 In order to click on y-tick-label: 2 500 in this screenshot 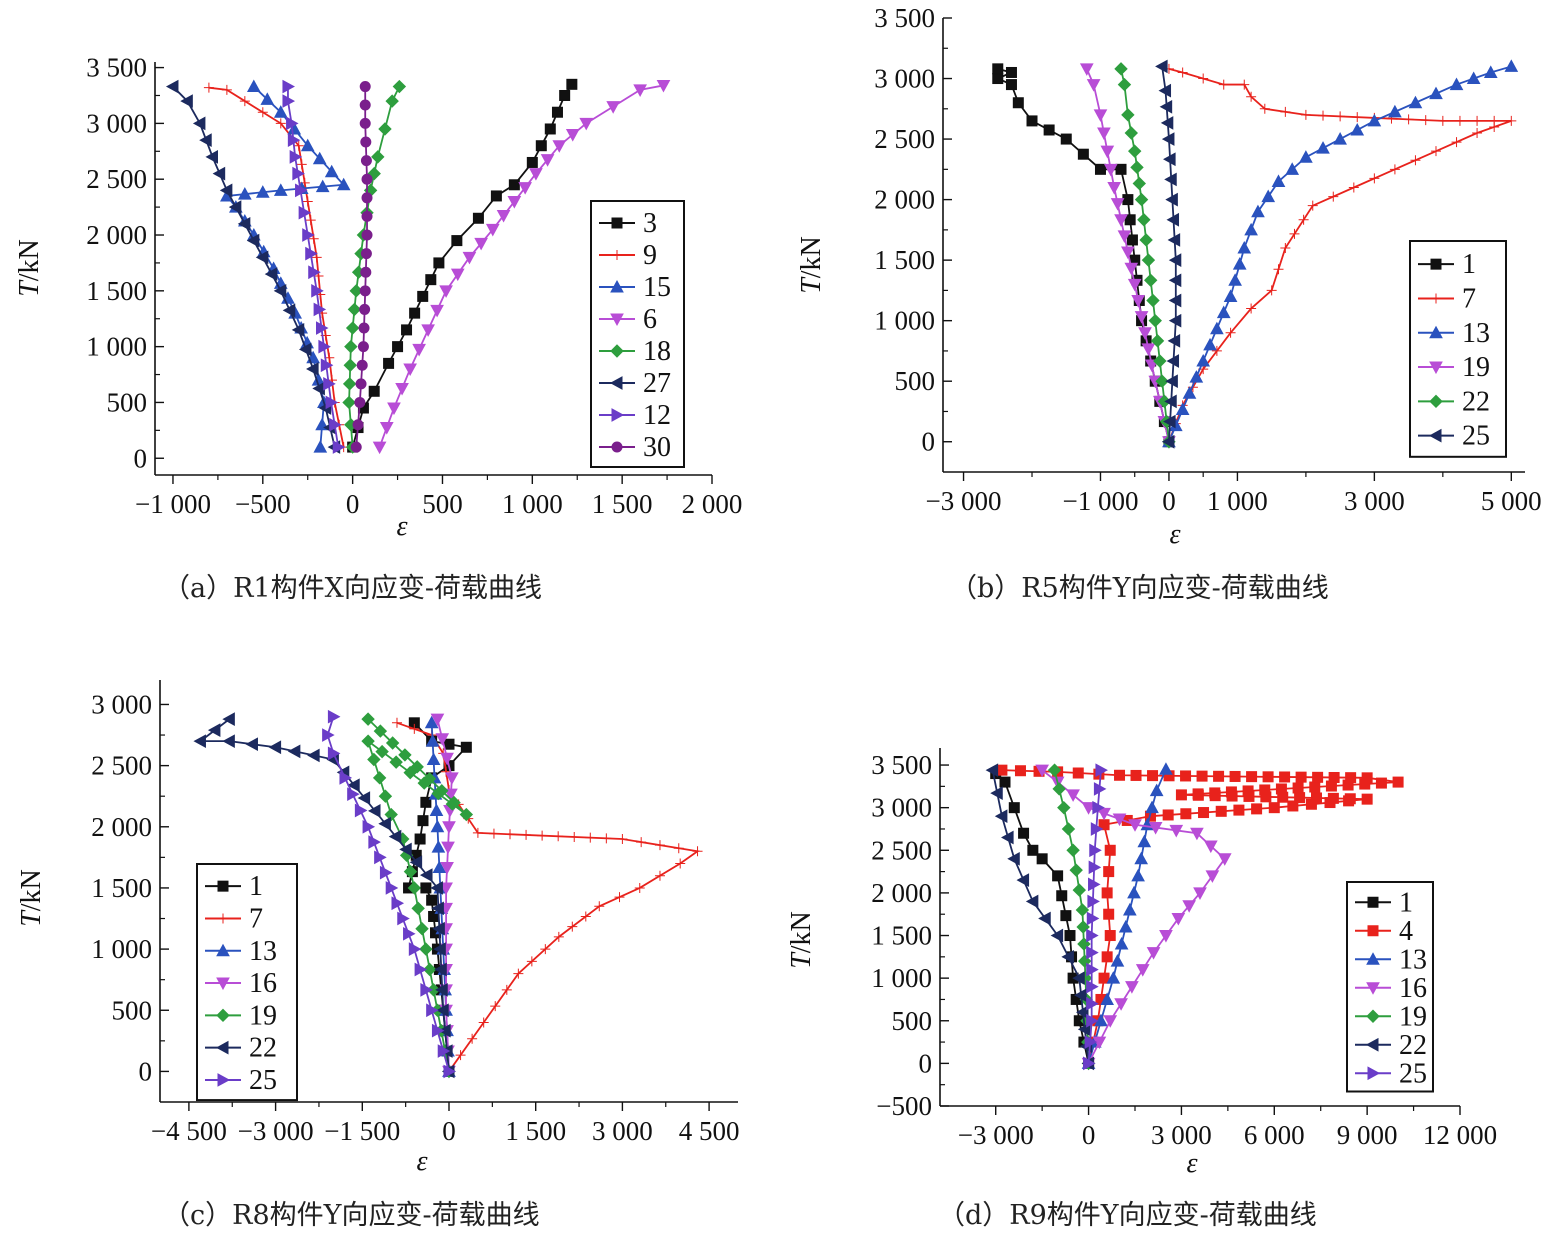, I will do `click(121, 766)`.